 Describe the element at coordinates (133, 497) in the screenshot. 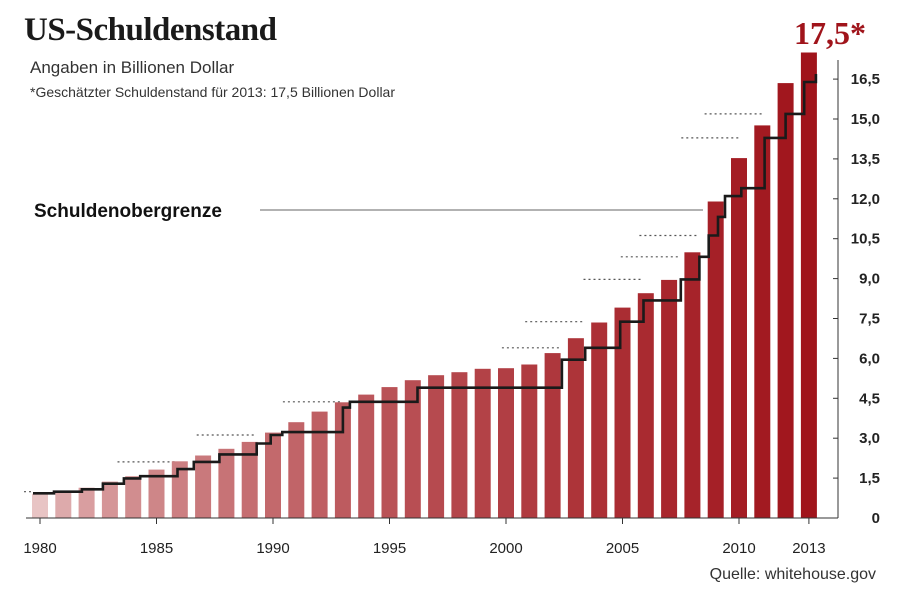

I see `bar-1984` at that location.